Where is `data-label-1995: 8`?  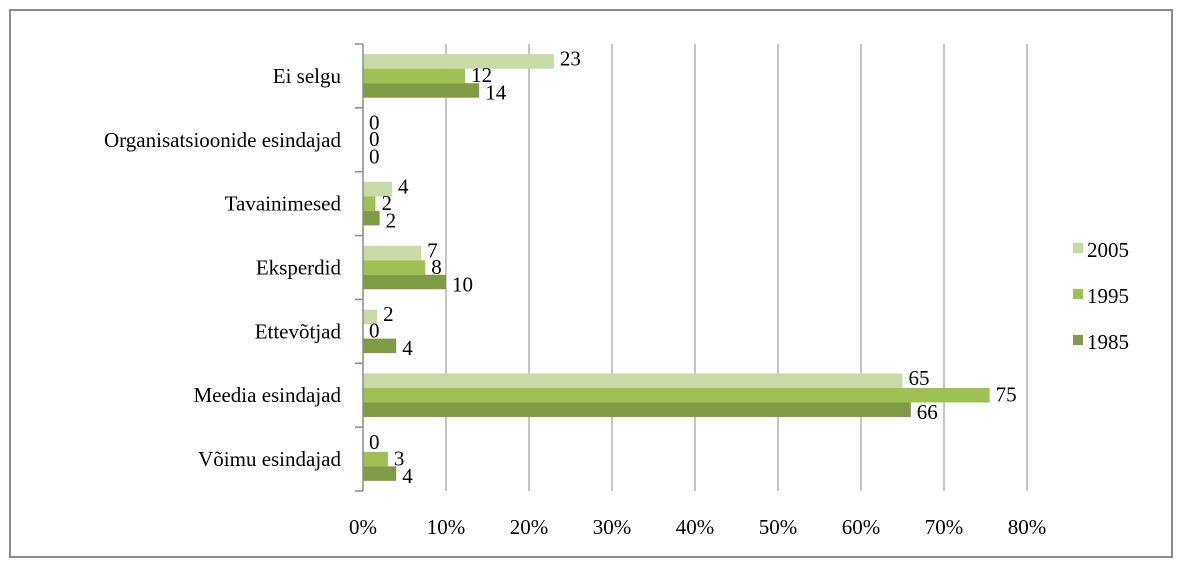 data-label-1995: 8 is located at coordinates (436, 267).